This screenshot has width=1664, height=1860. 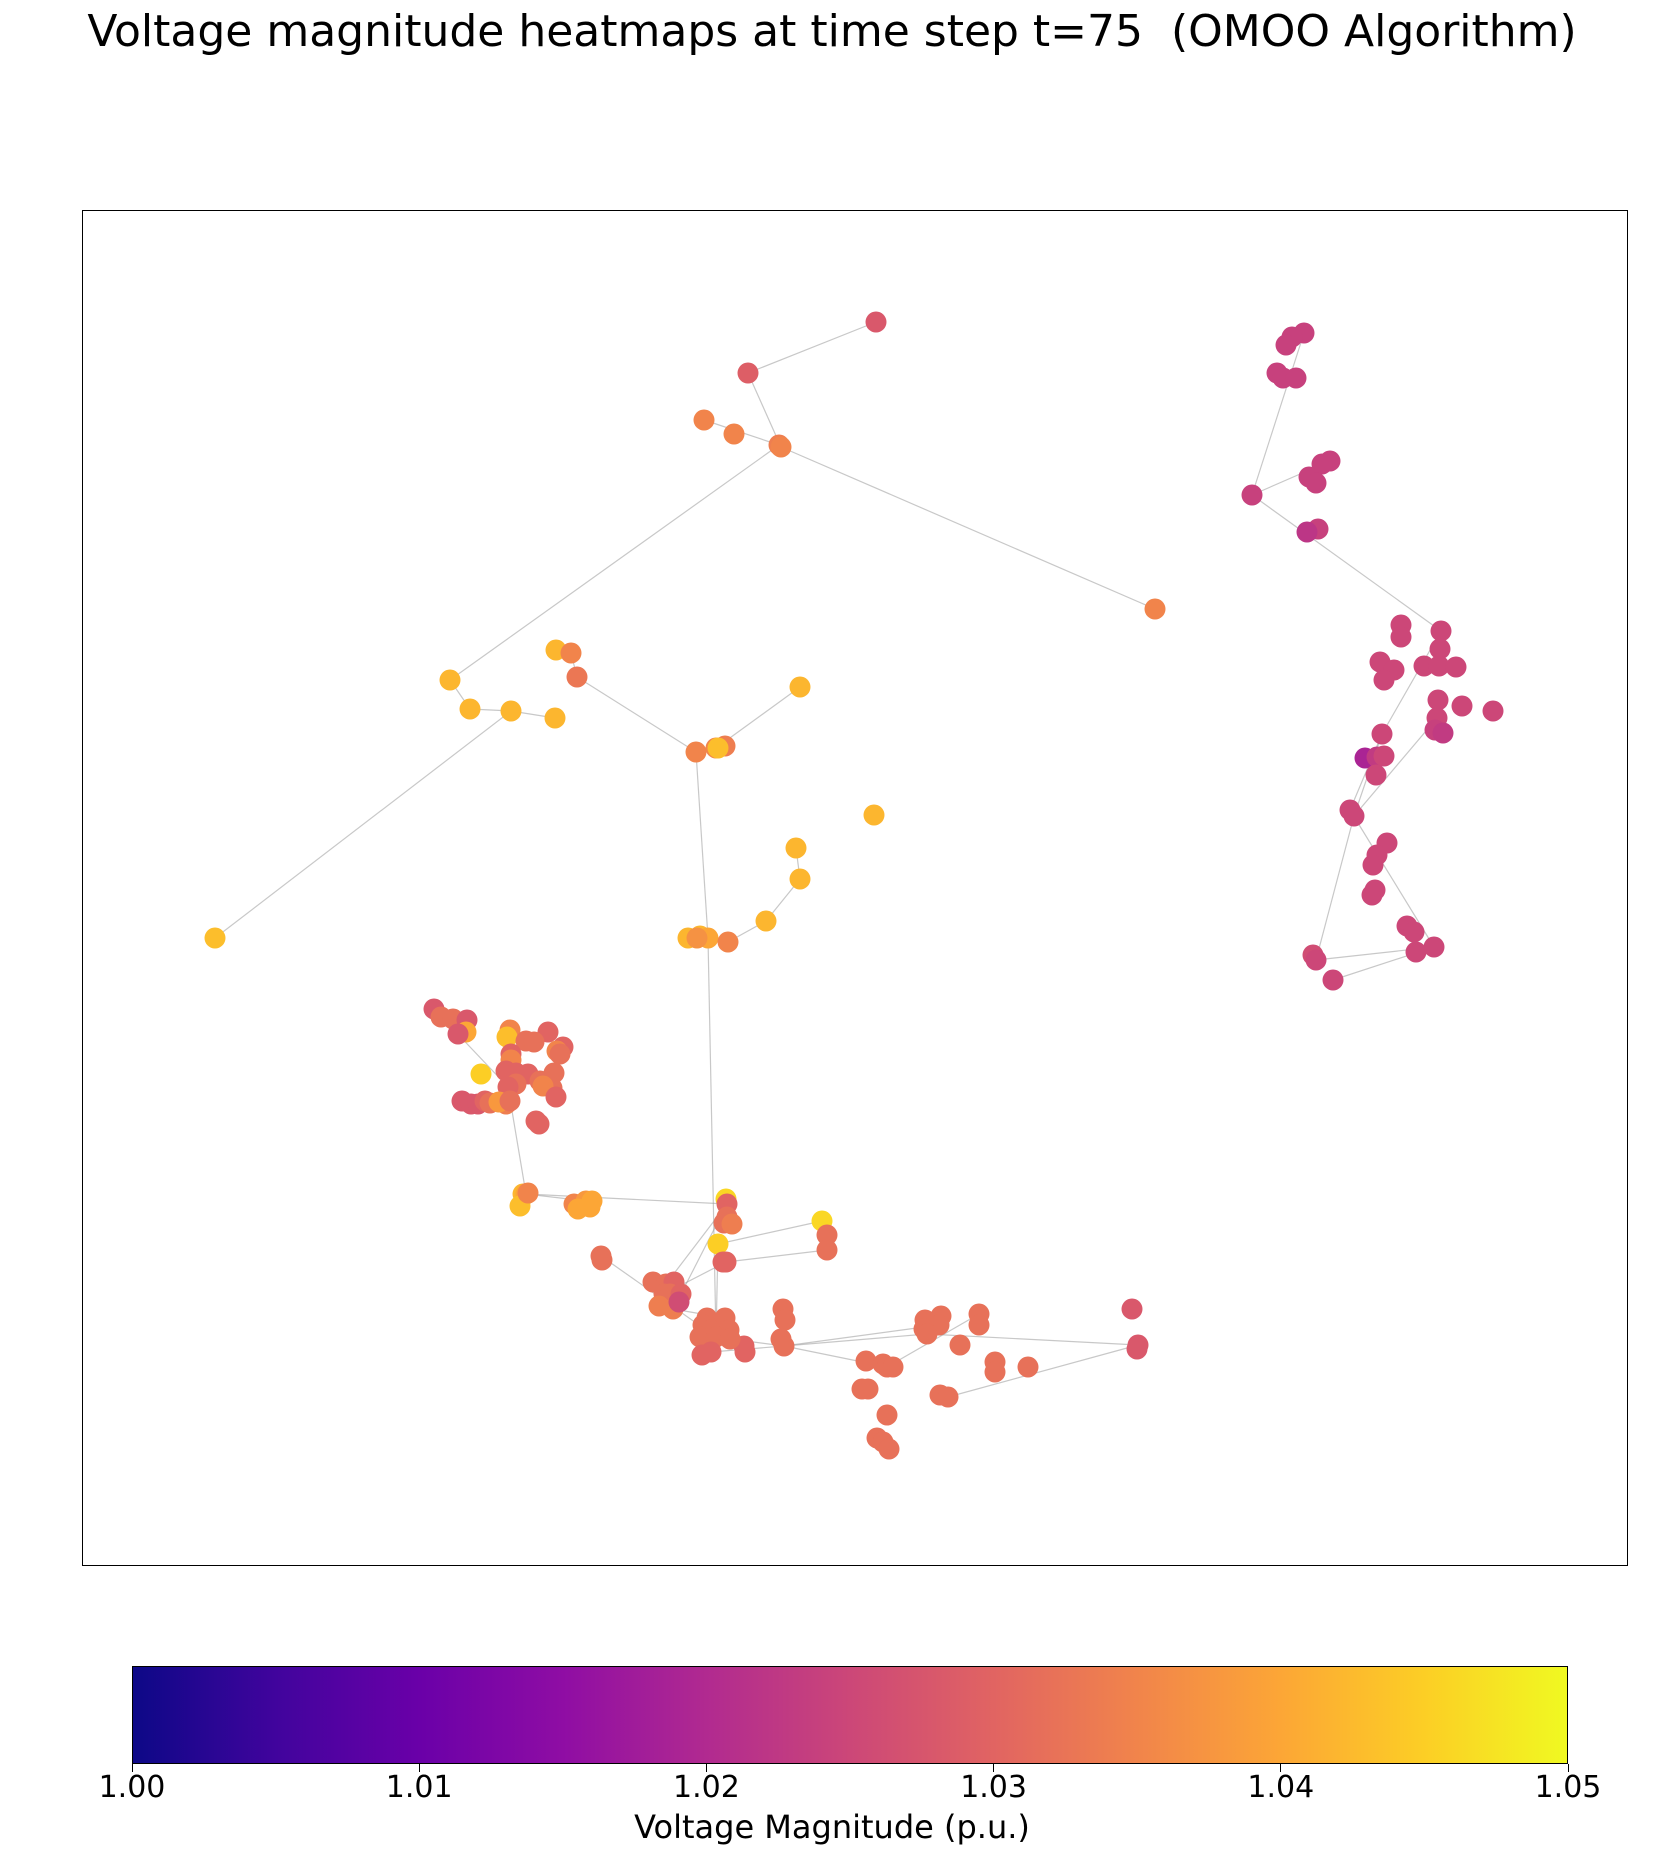 What do you see at coordinates (1568, 1787) in the screenshot?
I see `colorbar-tick-label: 1.05` at bounding box center [1568, 1787].